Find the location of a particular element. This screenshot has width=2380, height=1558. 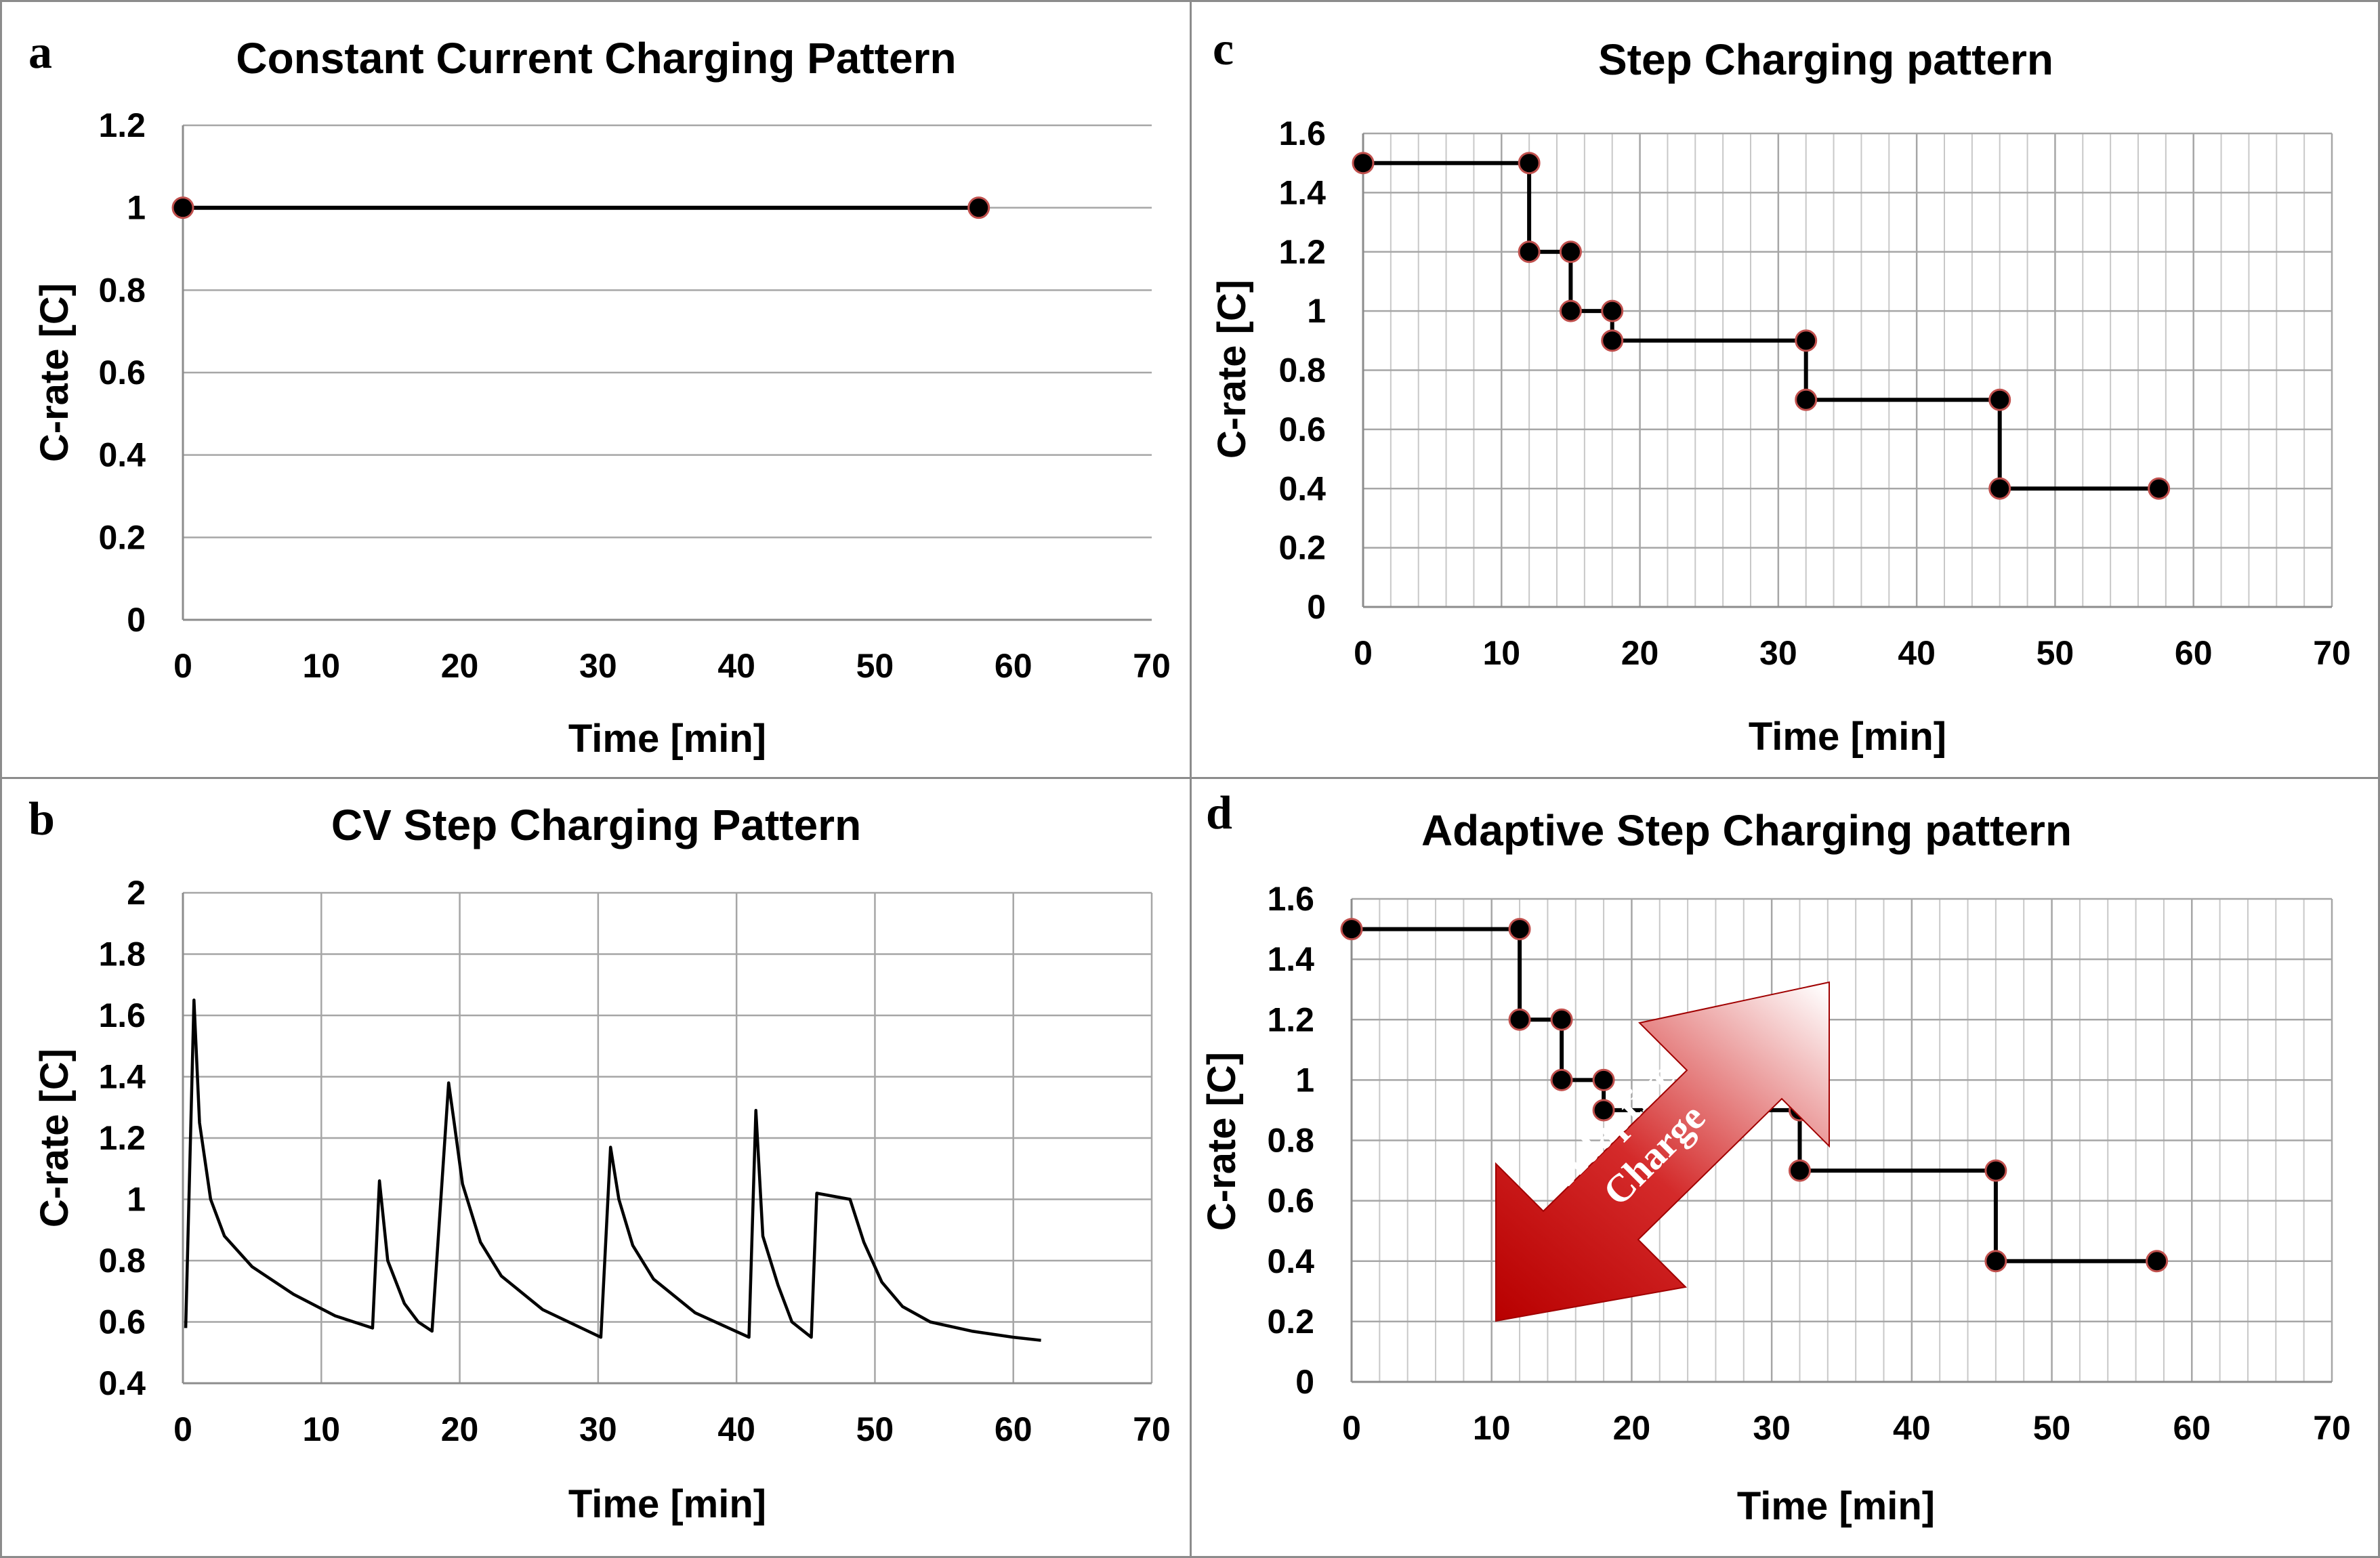

double-arrow-icon is located at coordinates (1662, 1152).